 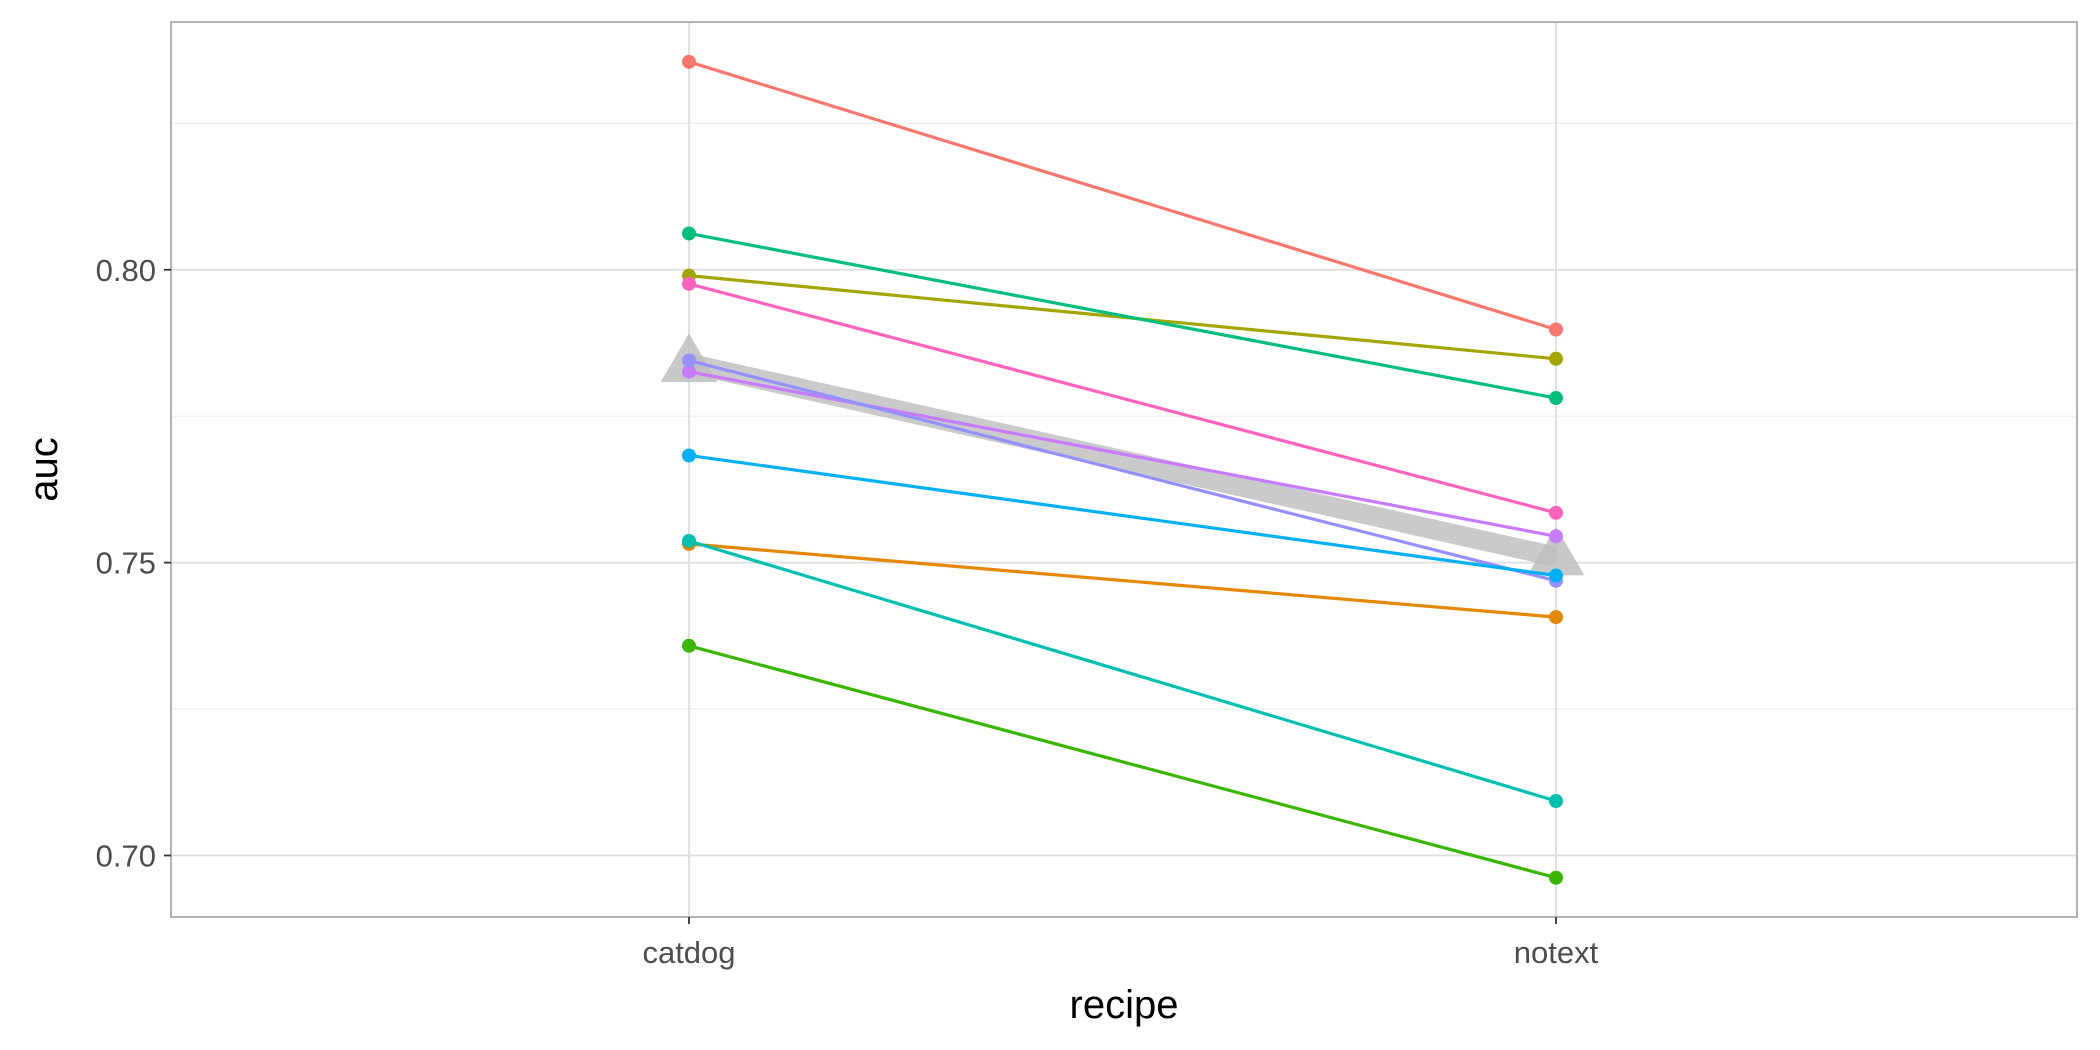 What do you see at coordinates (1124, 1005) in the screenshot?
I see `x-axis-title: recipe` at bounding box center [1124, 1005].